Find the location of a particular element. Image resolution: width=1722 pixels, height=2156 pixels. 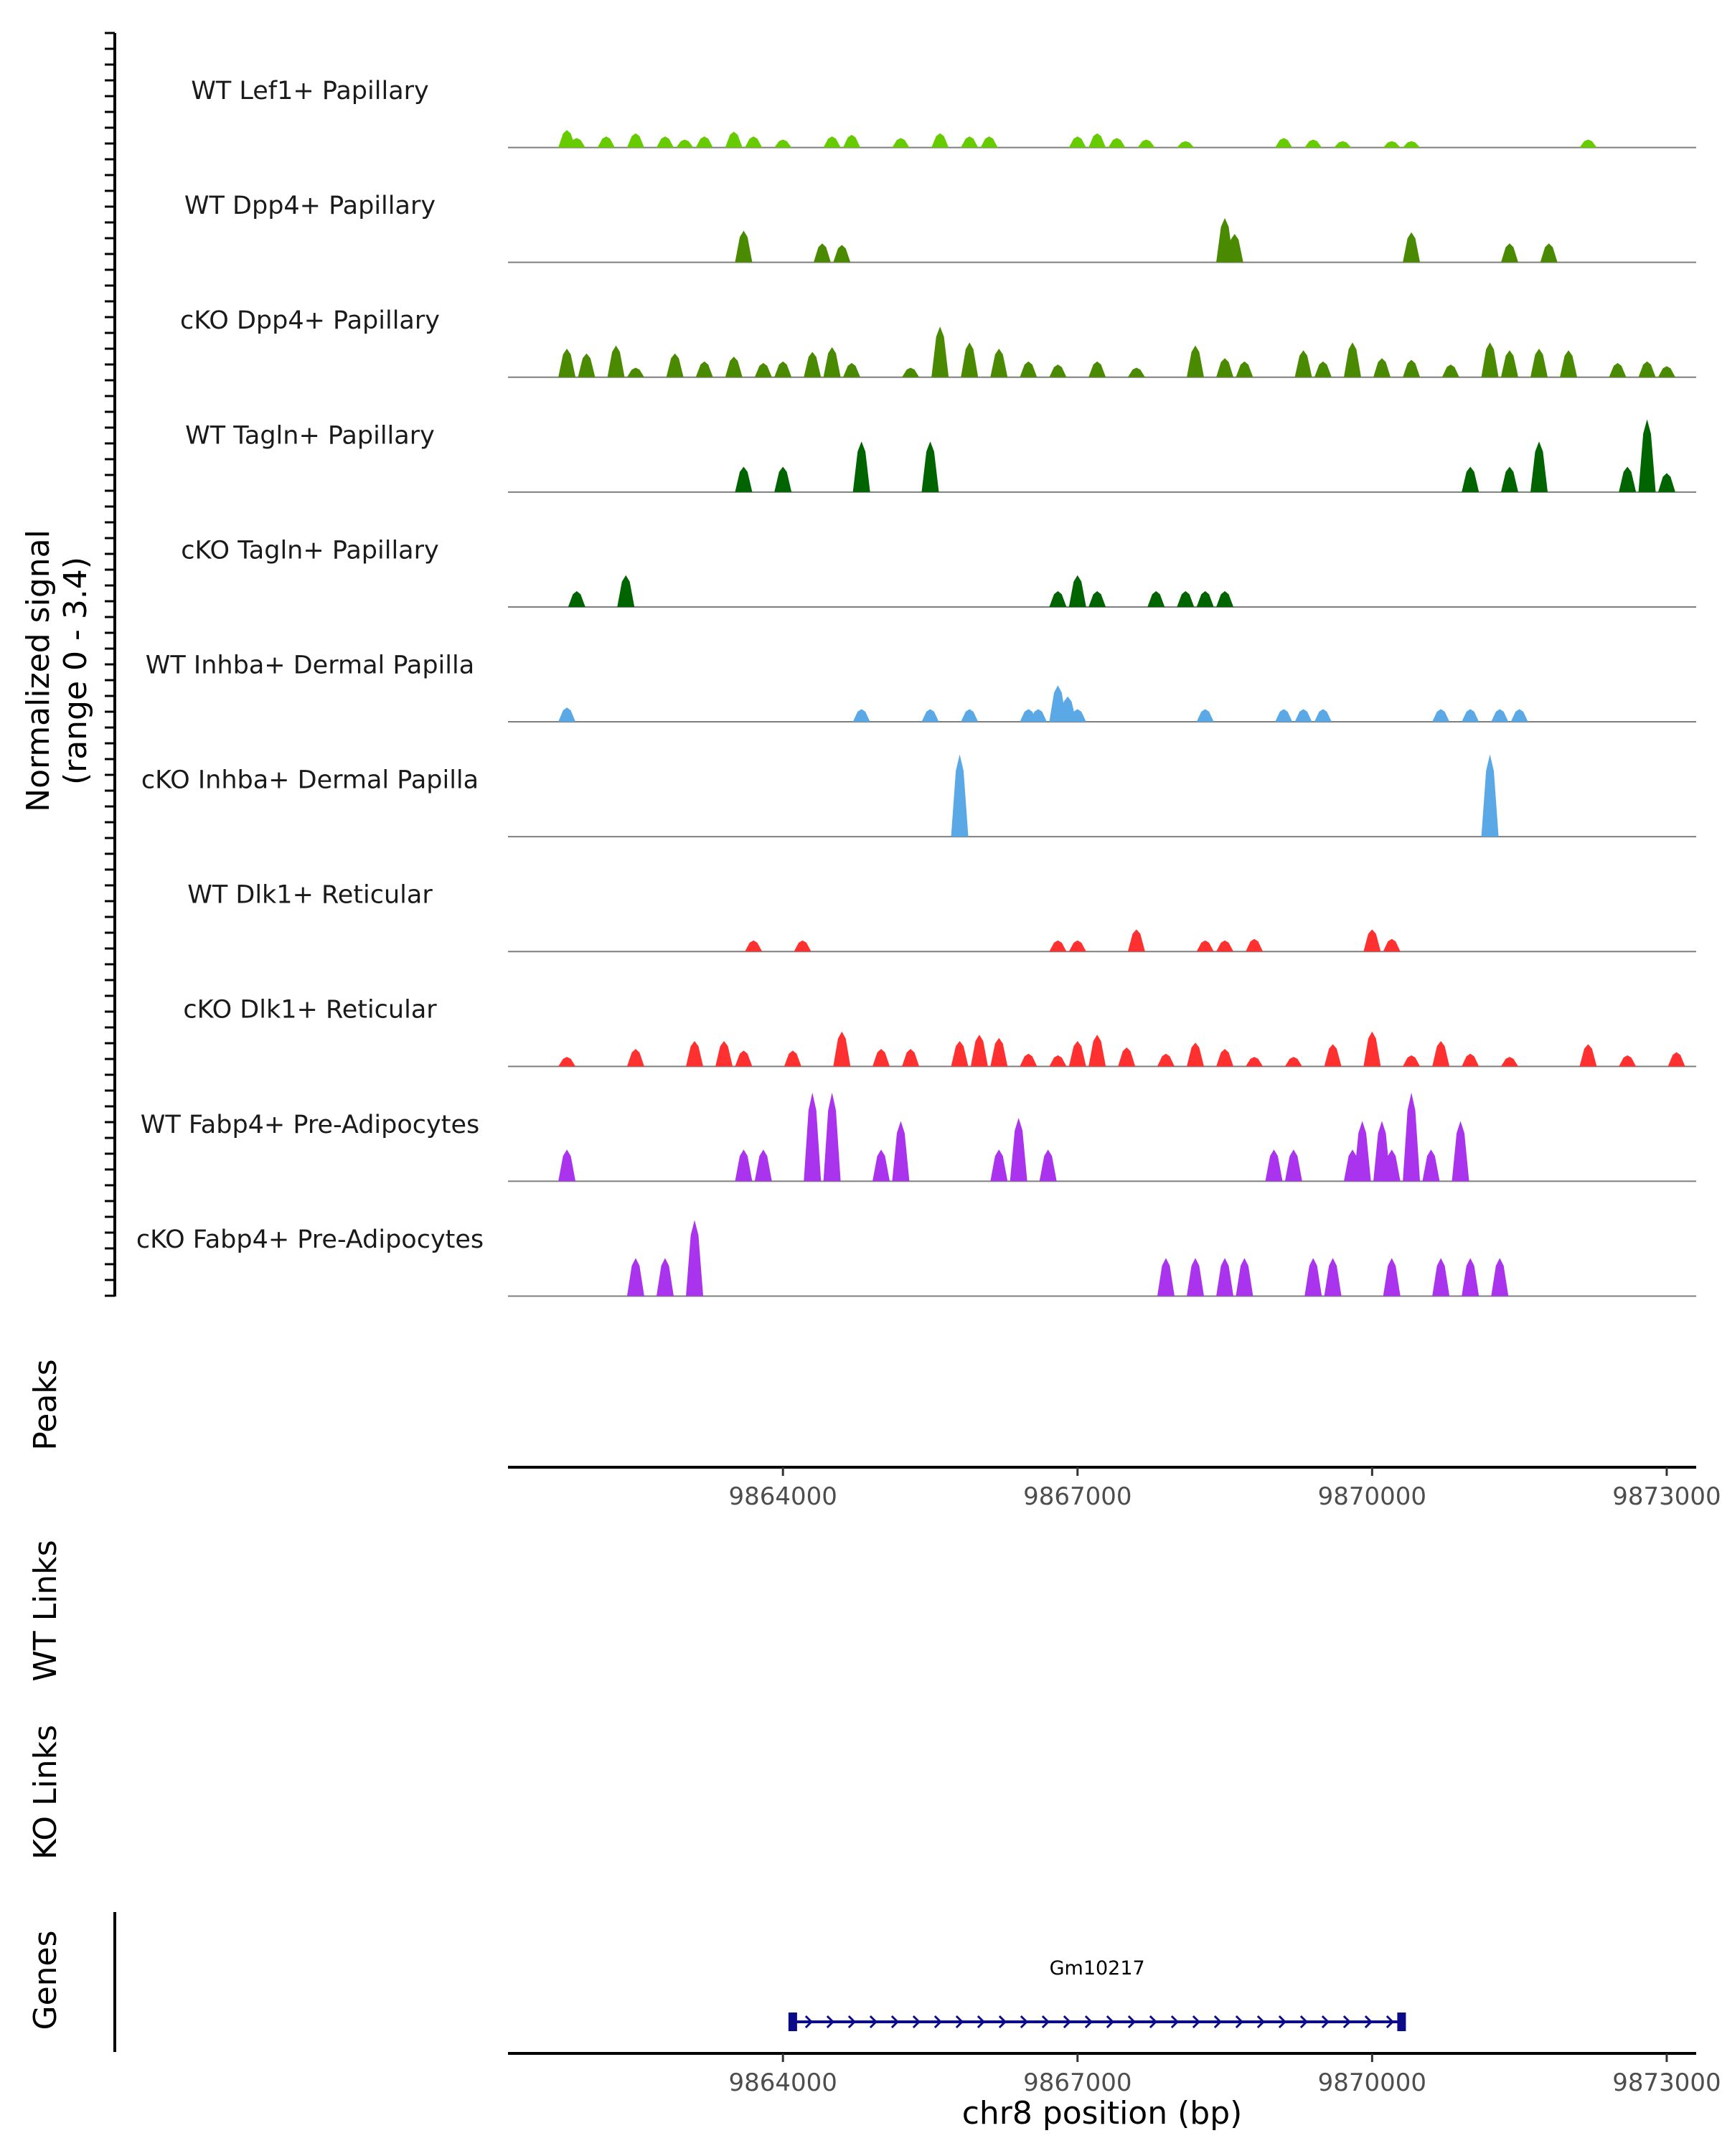

y-axis-ticks is located at coordinates (110, 664).